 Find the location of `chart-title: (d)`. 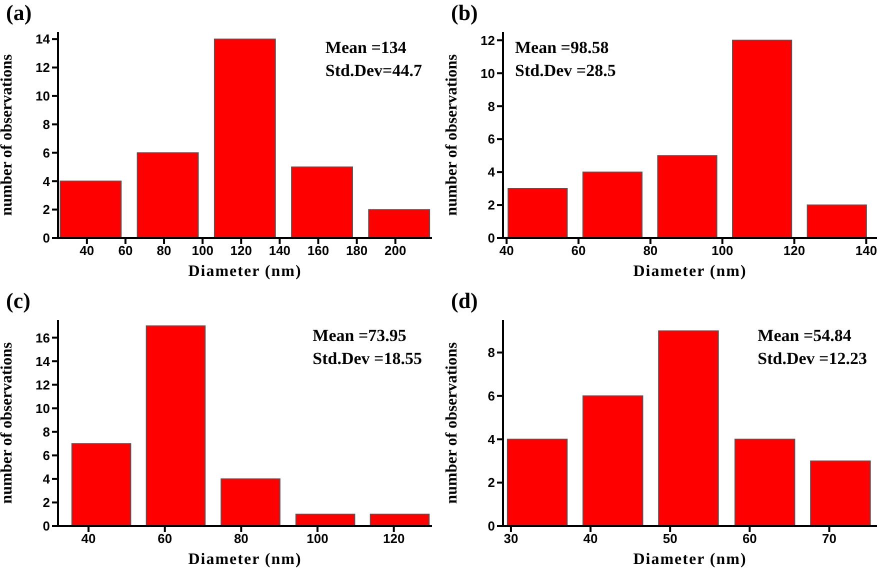

chart-title: (d) is located at coordinates (464, 301).